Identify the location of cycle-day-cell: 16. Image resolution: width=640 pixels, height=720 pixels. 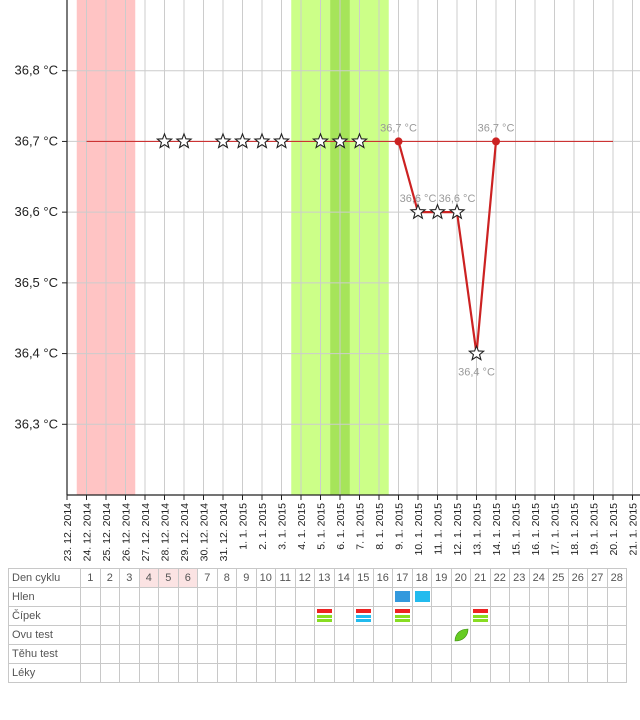
(382, 578).